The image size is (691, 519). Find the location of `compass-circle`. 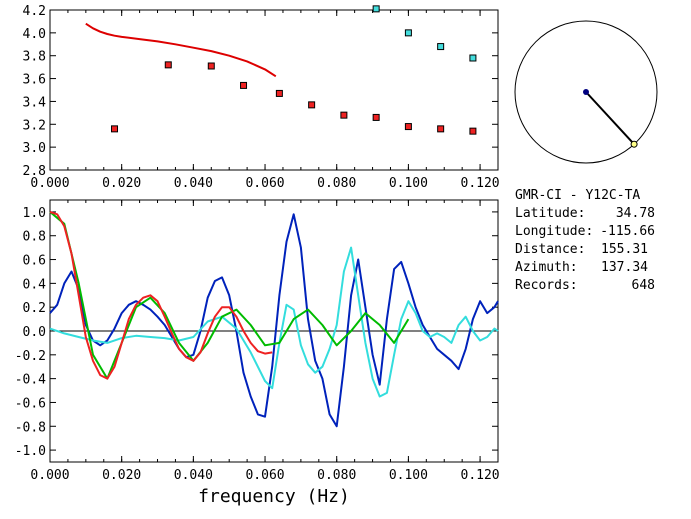

compass-circle is located at coordinates (586, 92).